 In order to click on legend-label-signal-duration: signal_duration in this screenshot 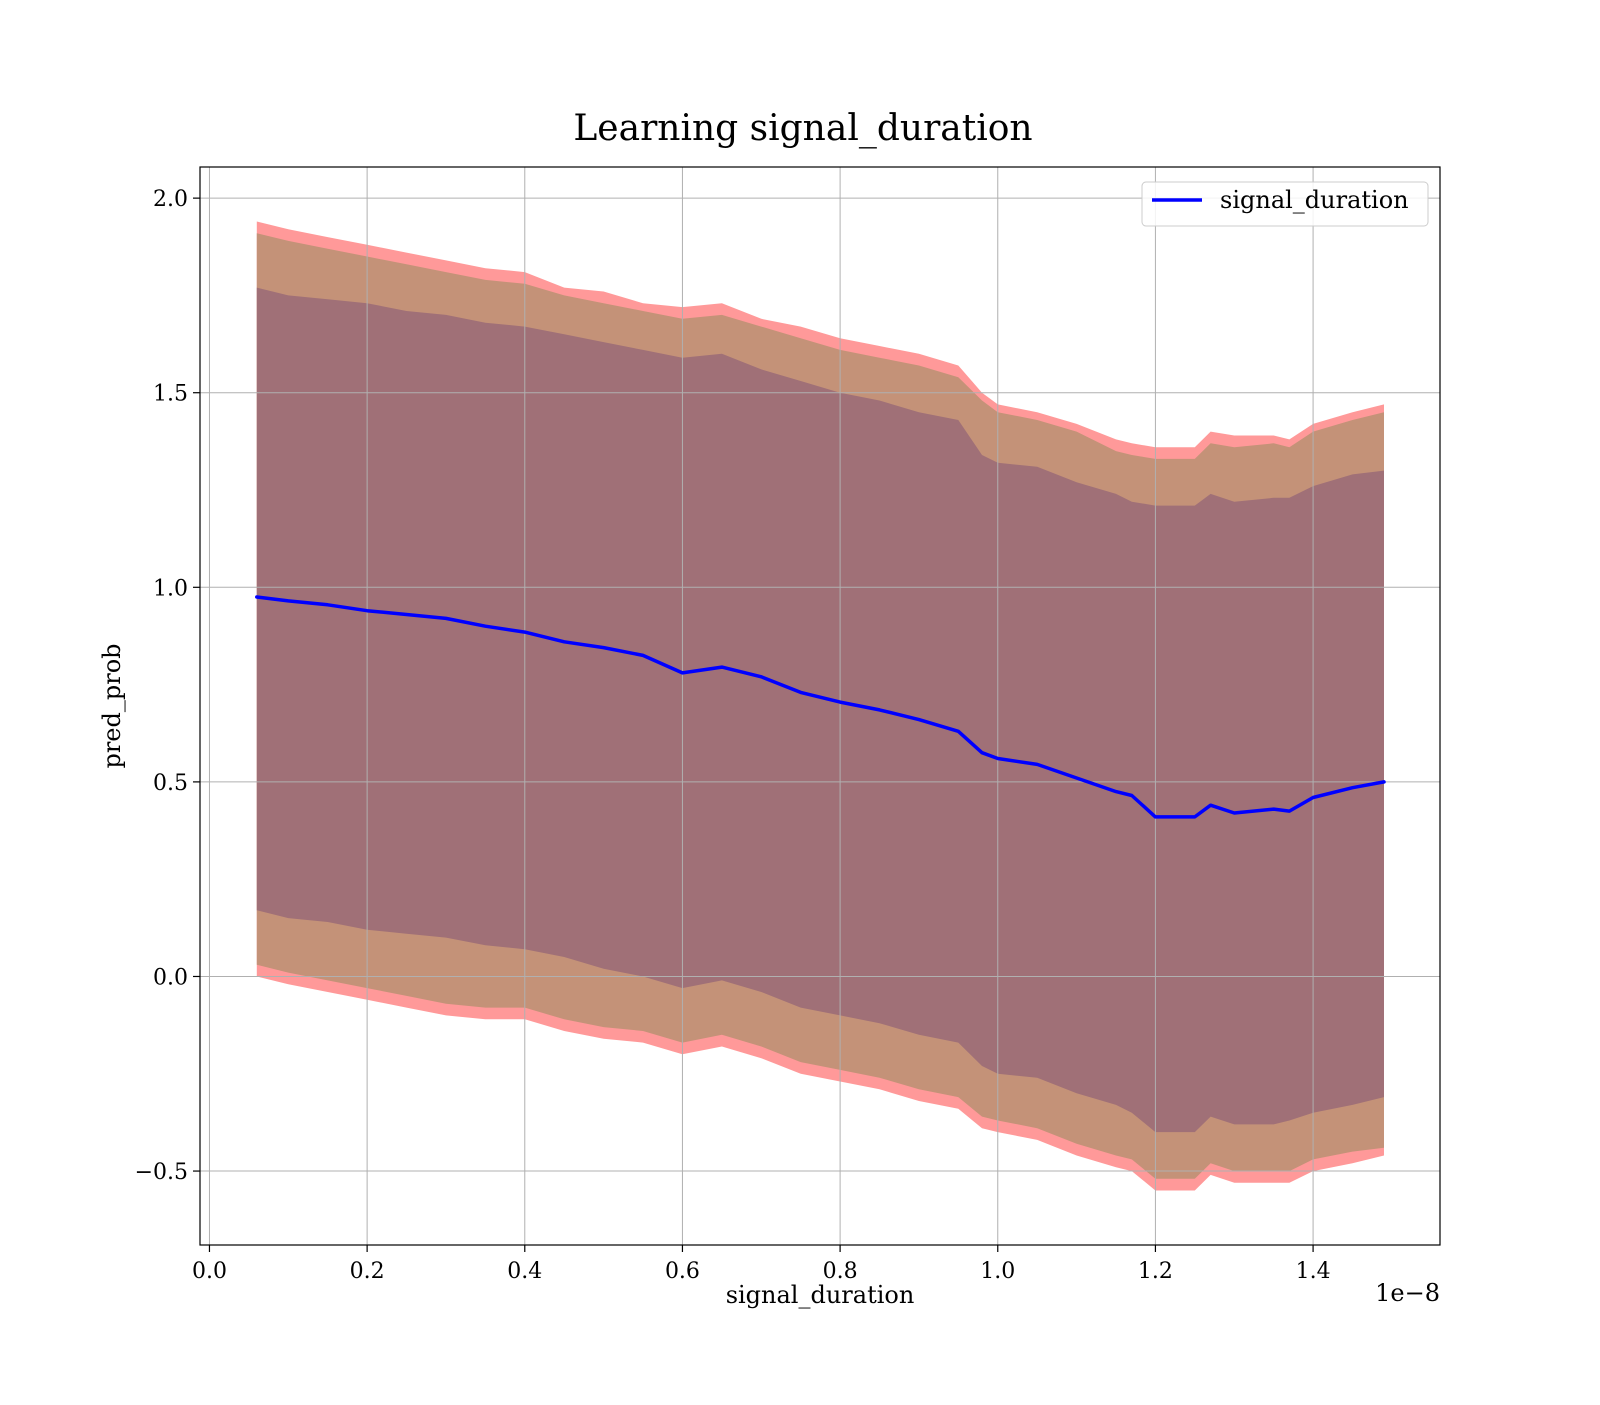, I will do `click(1314, 200)`.